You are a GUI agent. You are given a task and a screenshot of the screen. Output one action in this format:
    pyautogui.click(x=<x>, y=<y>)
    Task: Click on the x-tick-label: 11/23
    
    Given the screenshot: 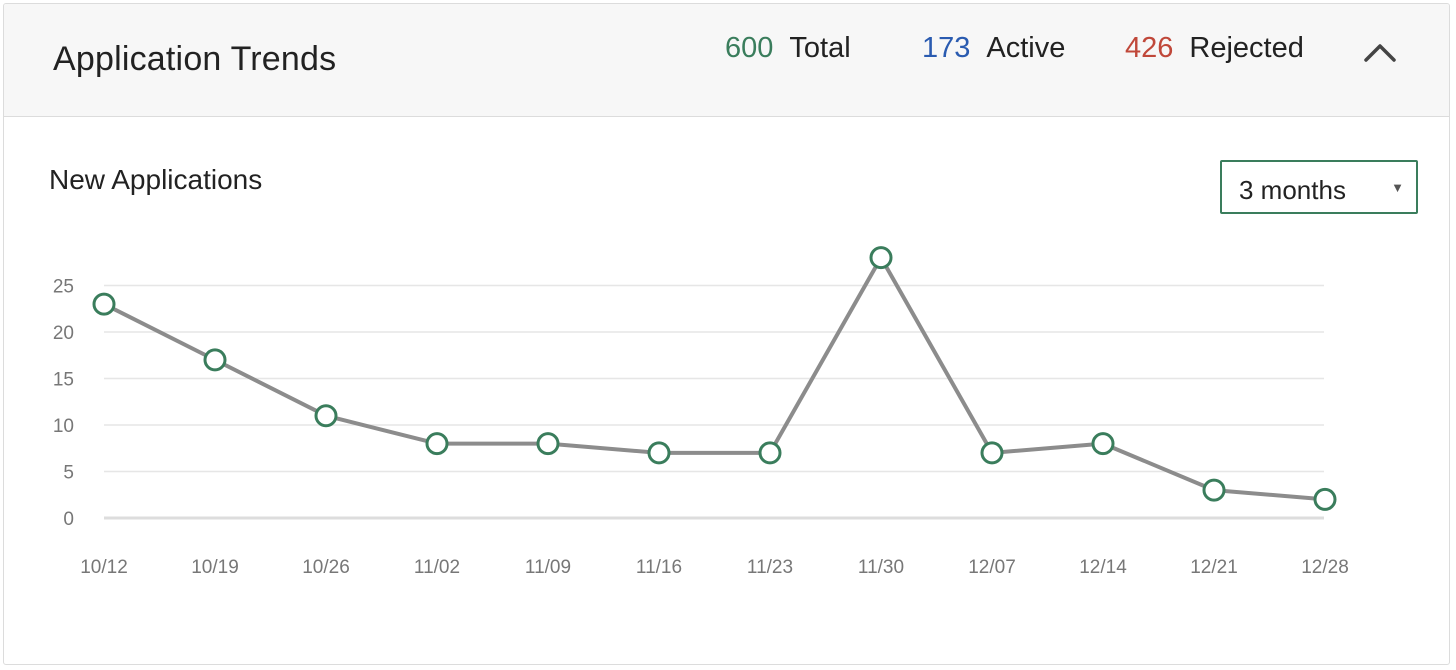 What is the action you would take?
    pyautogui.click(x=770, y=567)
    